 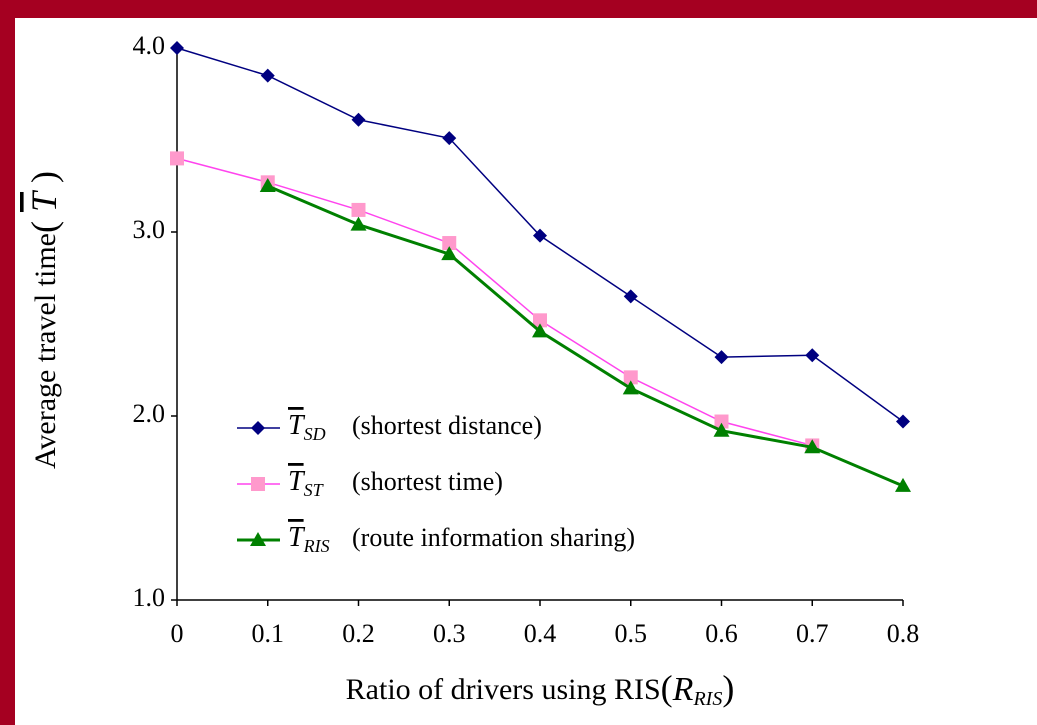 What do you see at coordinates (447, 425) in the screenshot?
I see `legend-description: (shortest distance)` at bounding box center [447, 425].